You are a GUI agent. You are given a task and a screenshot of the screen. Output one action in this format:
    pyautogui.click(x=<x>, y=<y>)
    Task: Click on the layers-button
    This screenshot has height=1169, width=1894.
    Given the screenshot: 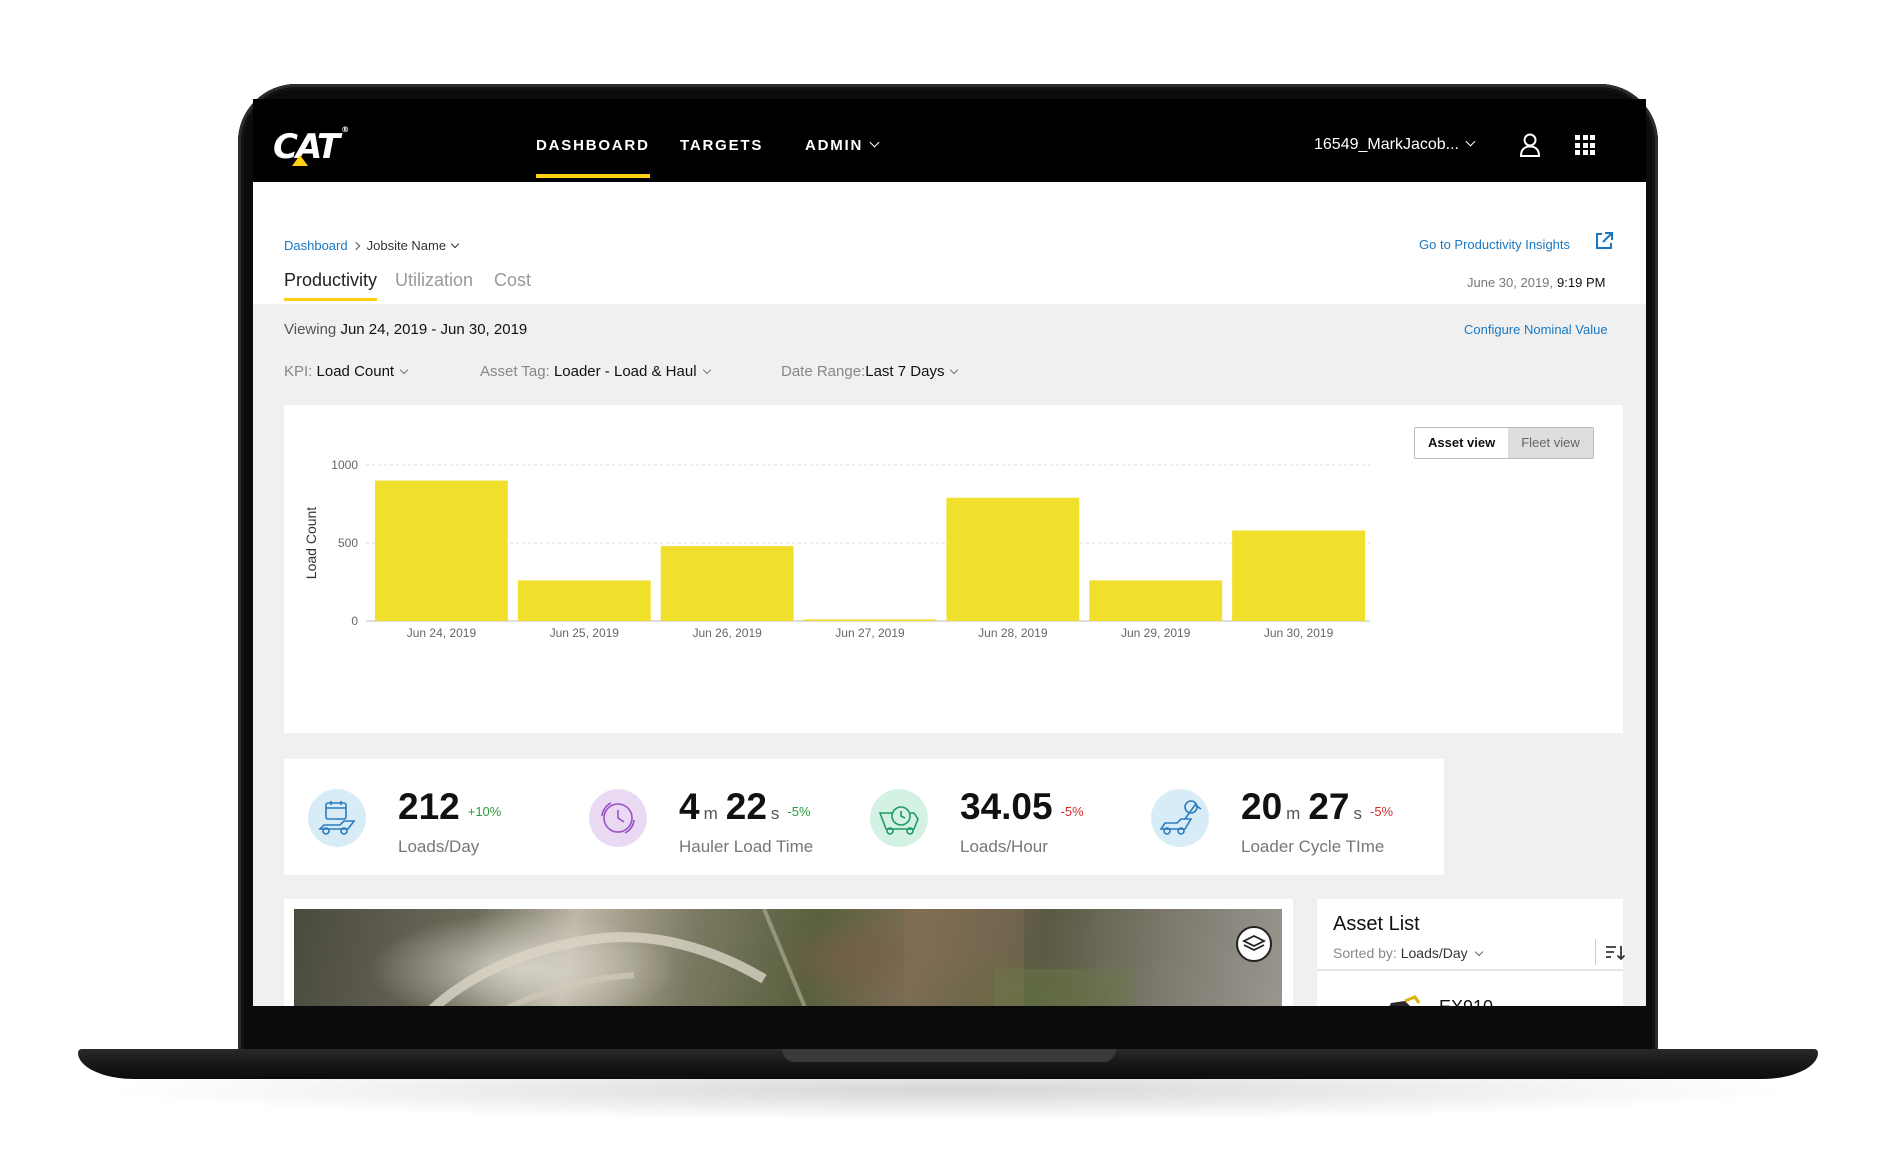 What is the action you would take?
    pyautogui.click(x=1254, y=944)
    